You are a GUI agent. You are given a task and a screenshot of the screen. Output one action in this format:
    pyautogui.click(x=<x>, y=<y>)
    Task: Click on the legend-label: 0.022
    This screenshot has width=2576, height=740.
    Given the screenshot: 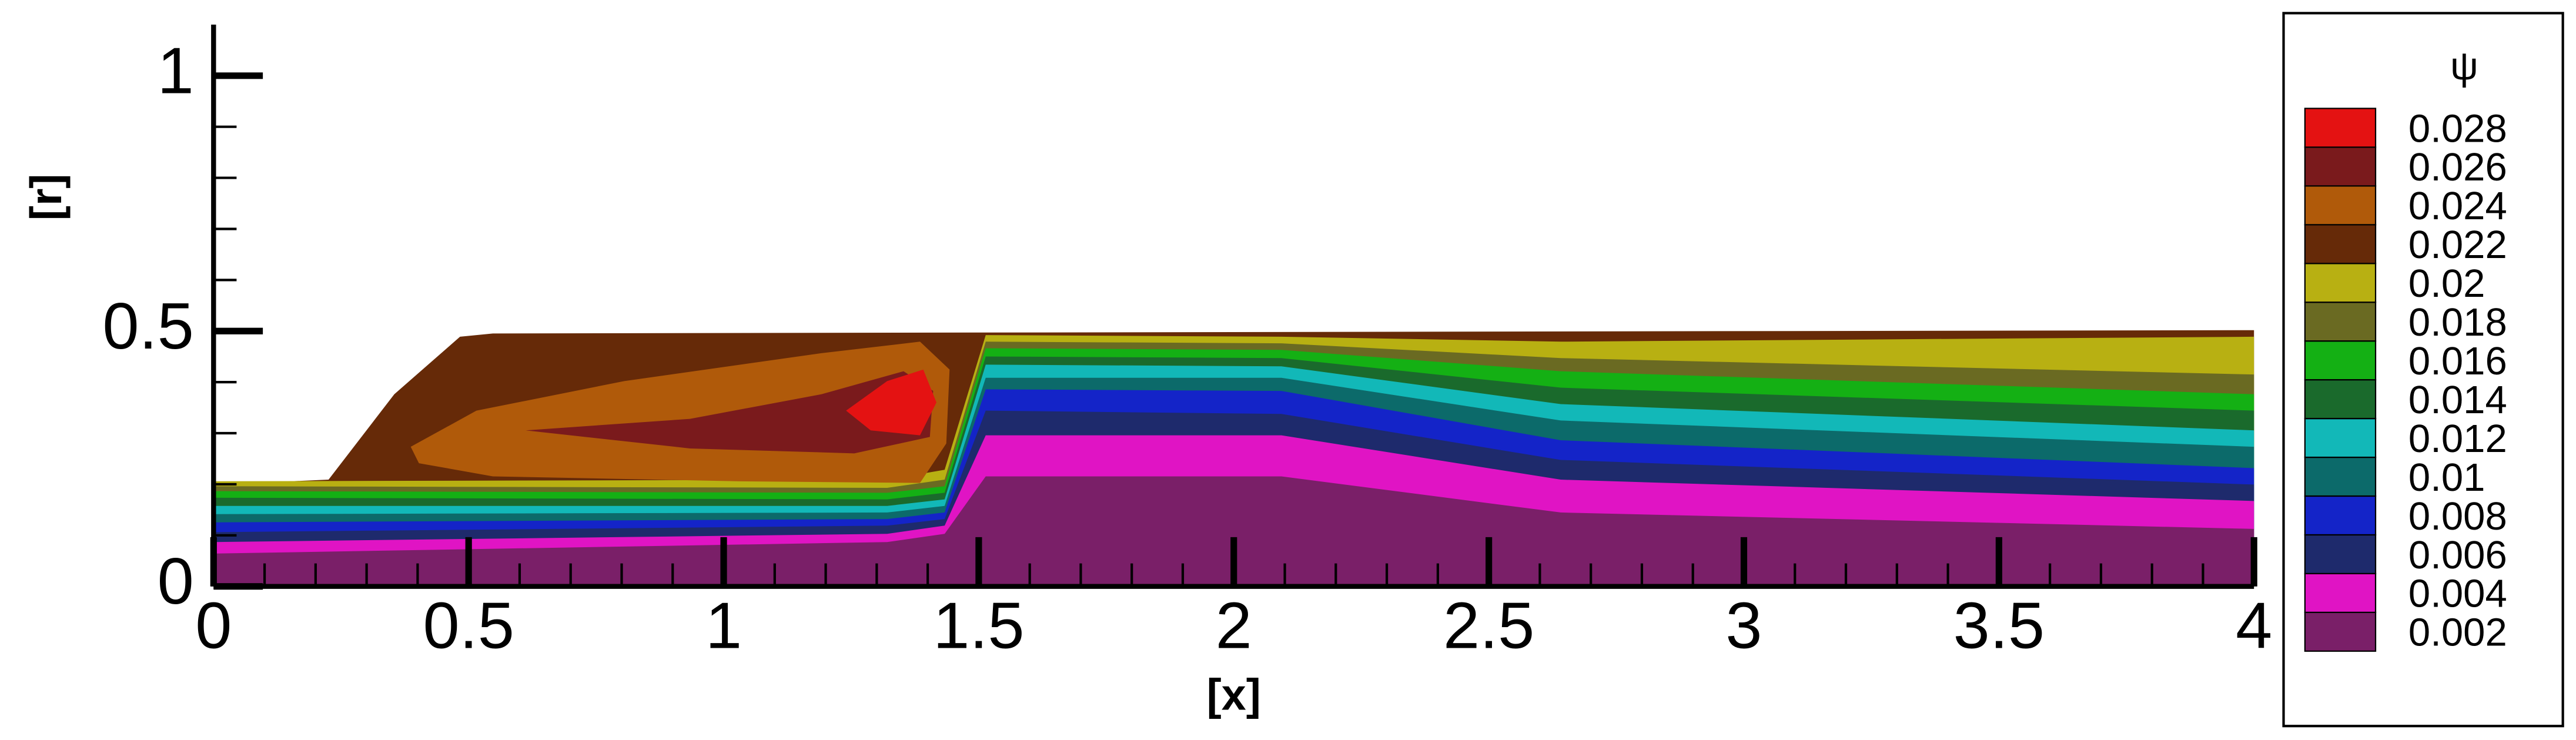 What is the action you would take?
    pyautogui.click(x=2457, y=245)
    